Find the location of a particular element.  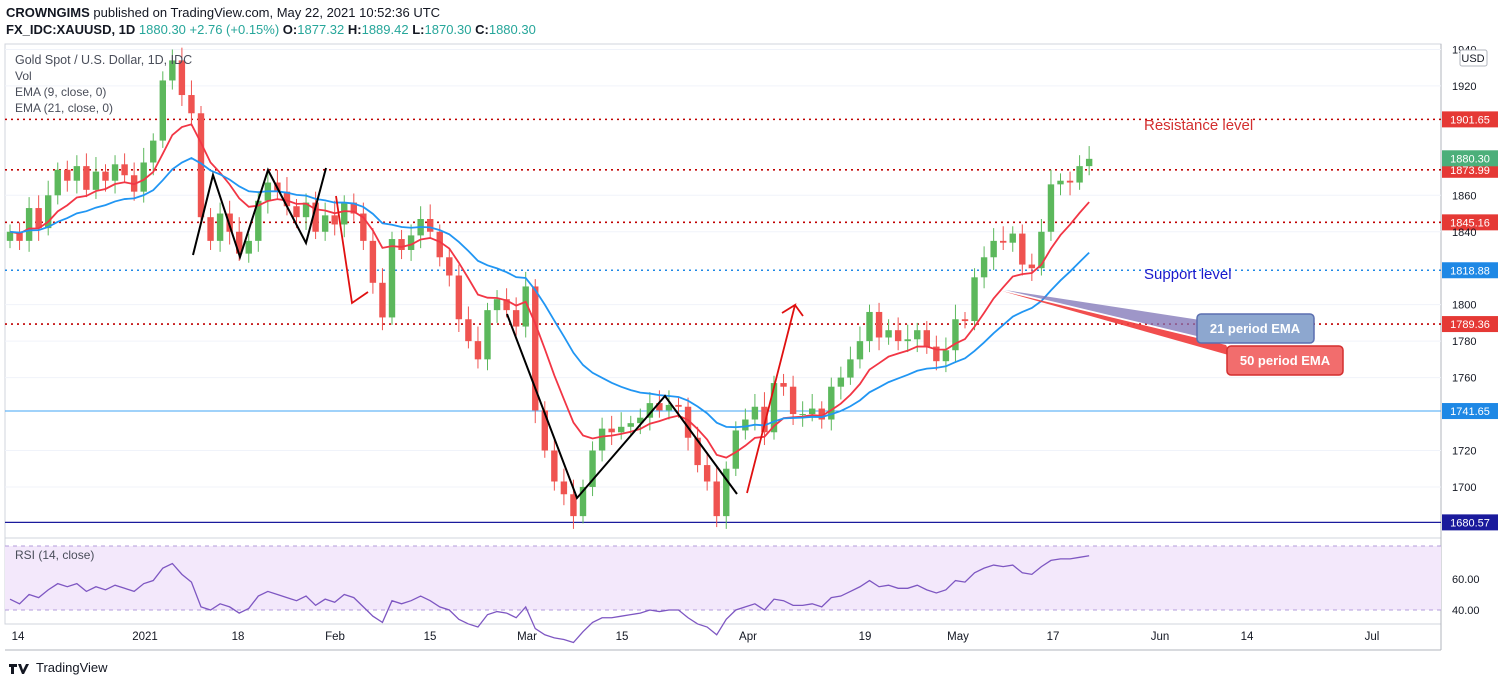

last-value: 1880.30 is located at coordinates (162, 29).